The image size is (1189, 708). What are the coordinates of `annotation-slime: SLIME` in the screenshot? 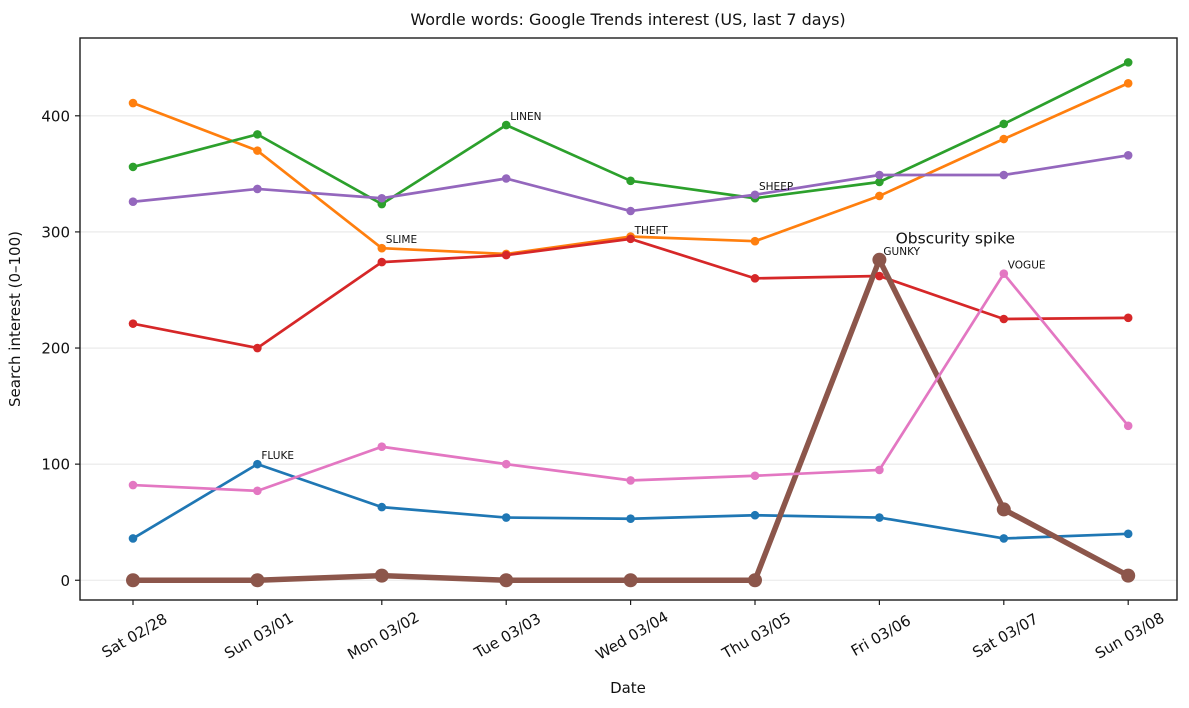 It's located at (401, 240).